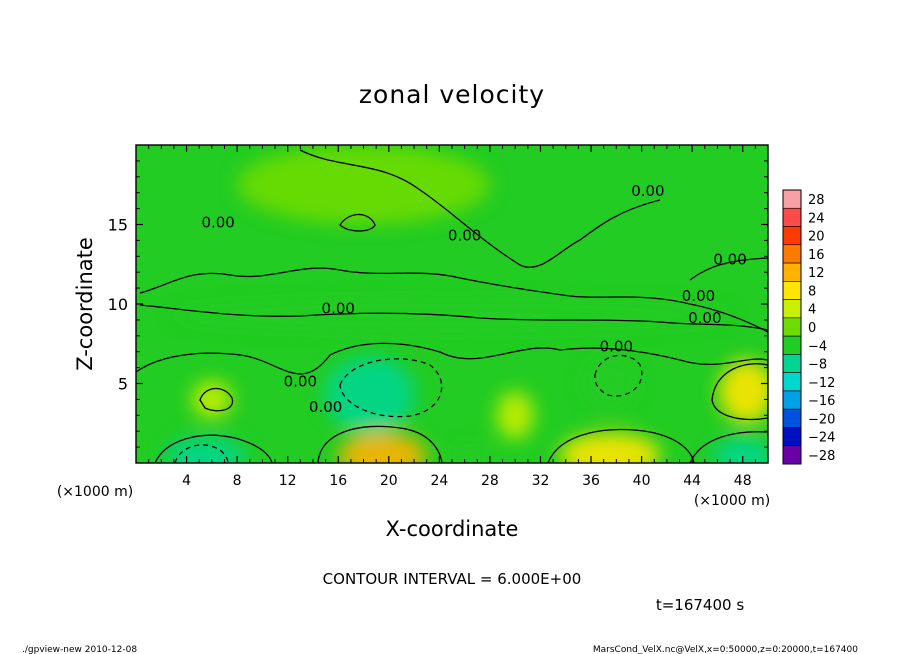 The image size is (904, 654). Describe the element at coordinates (817, 346) in the screenshot. I see `colorbar-label-8: −4` at that location.